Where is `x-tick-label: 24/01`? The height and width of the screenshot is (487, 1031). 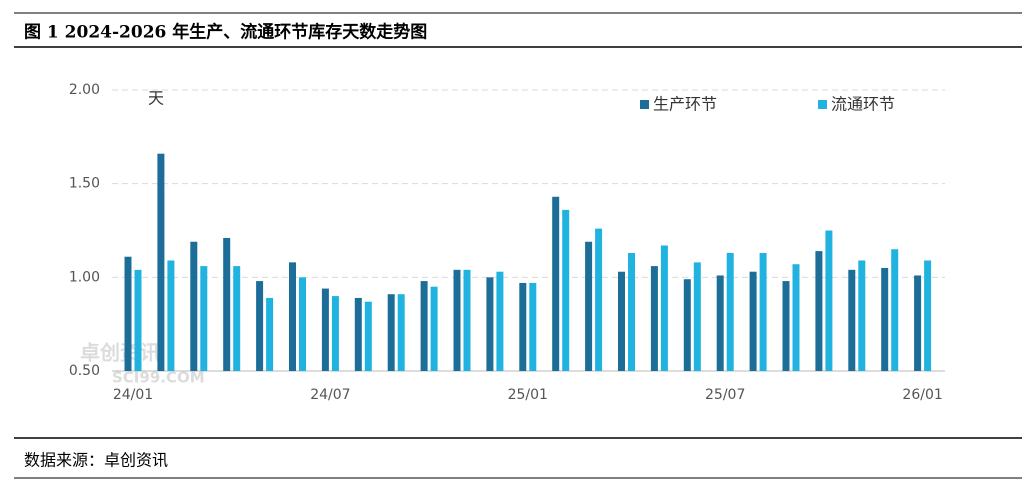
x-tick-label: 24/01 is located at coordinates (133, 395).